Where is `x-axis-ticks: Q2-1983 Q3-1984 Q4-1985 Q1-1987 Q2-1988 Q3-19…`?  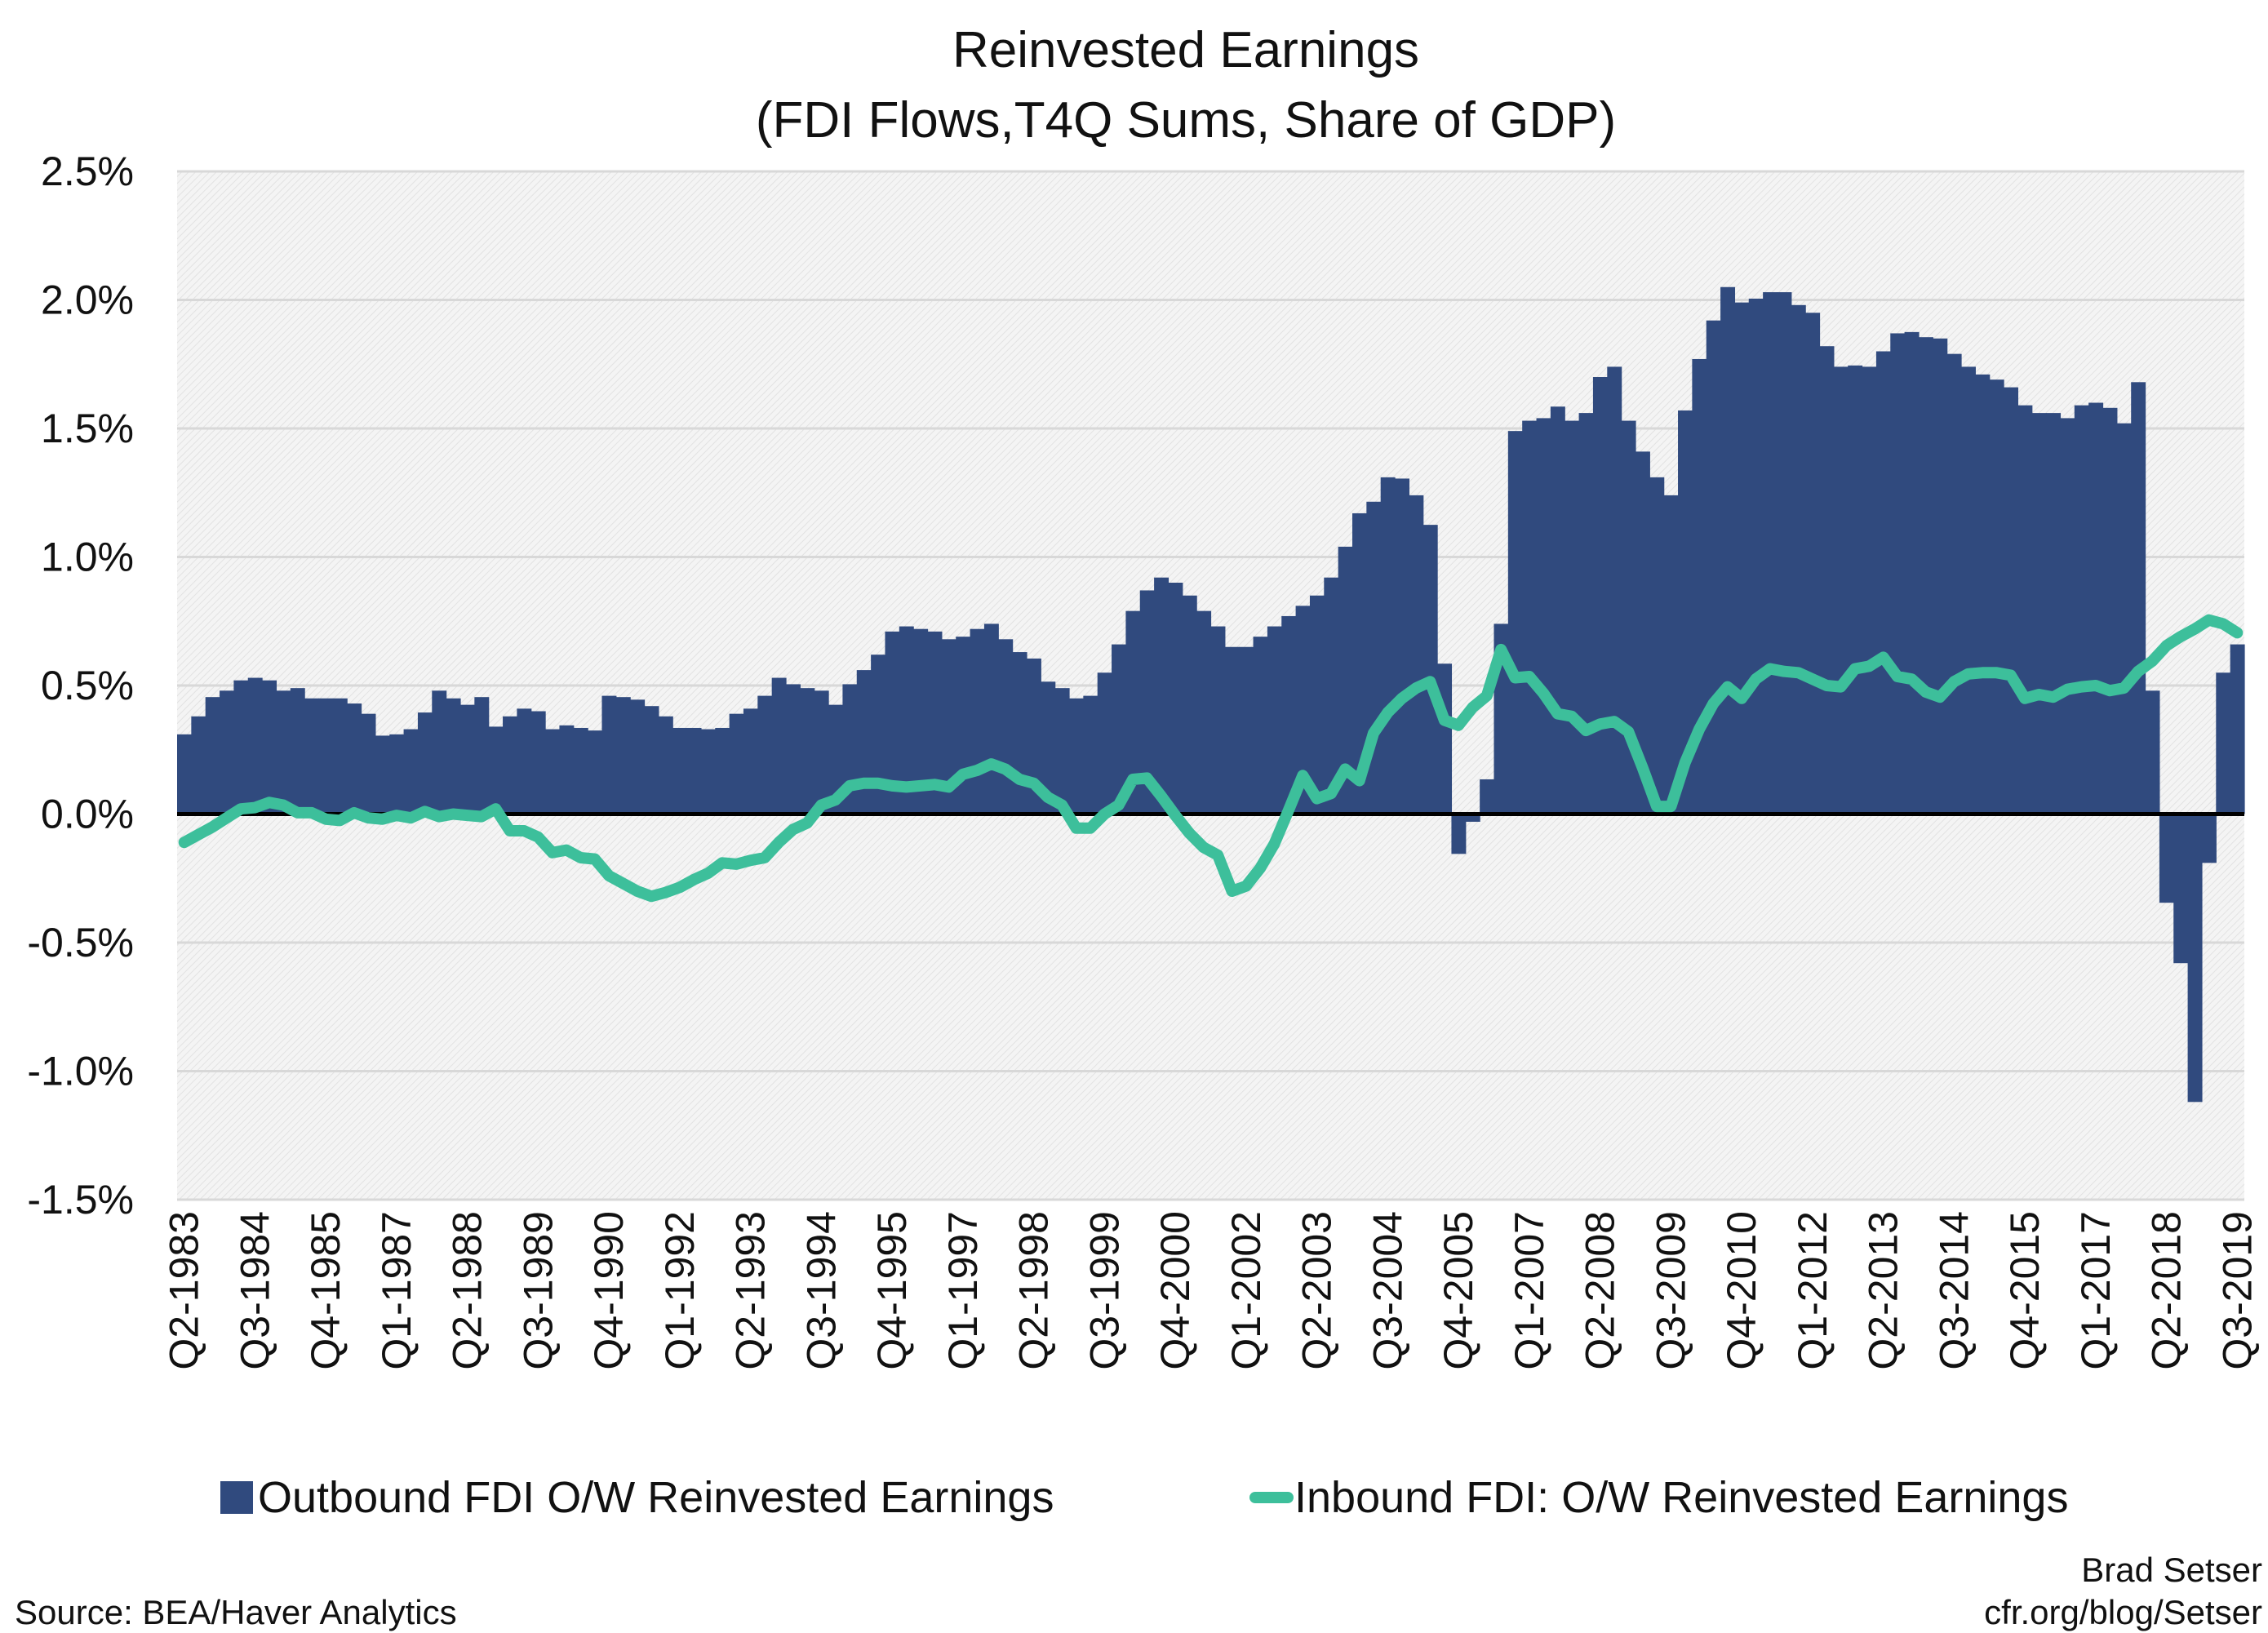 x-axis-ticks: Q2-1983 Q3-1984 Q4-1985 Q1-1987 Q2-1988 Q3-19… is located at coordinates (1211, 1290).